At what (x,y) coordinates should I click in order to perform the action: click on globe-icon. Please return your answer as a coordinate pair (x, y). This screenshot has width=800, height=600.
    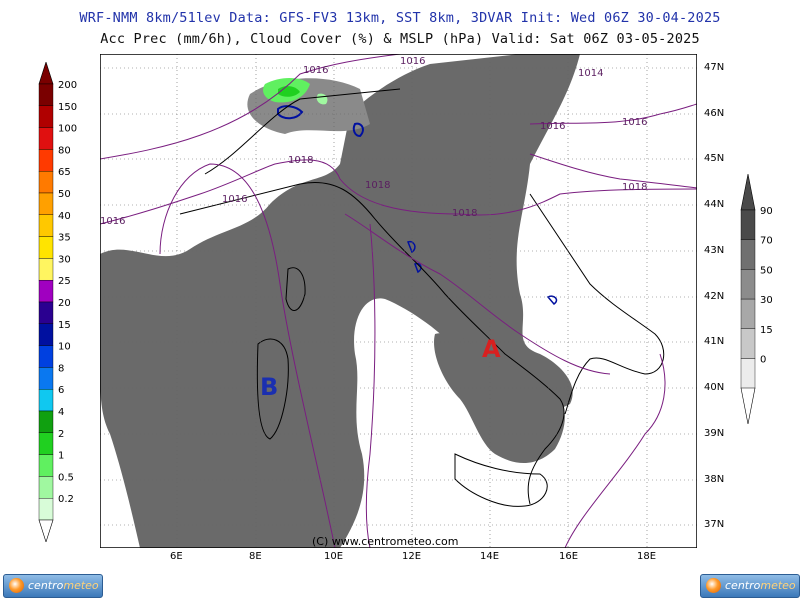
    Looking at the image, I should click on (713, 585).